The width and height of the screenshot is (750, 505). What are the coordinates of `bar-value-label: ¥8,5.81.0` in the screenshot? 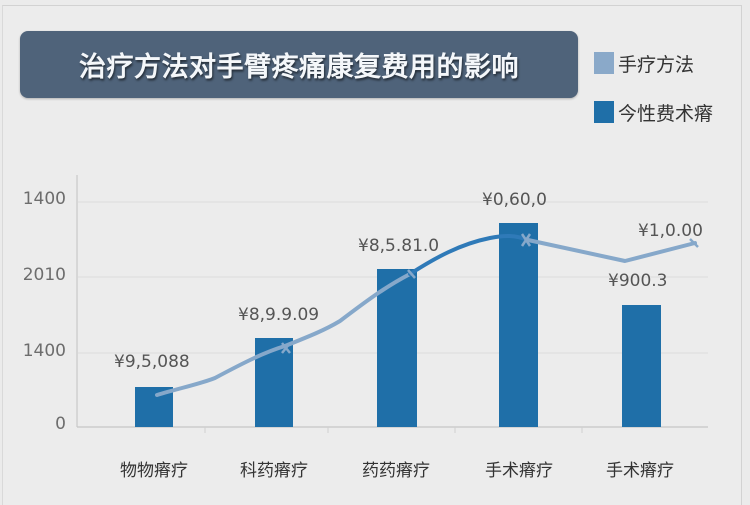 It's located at (399, 246).